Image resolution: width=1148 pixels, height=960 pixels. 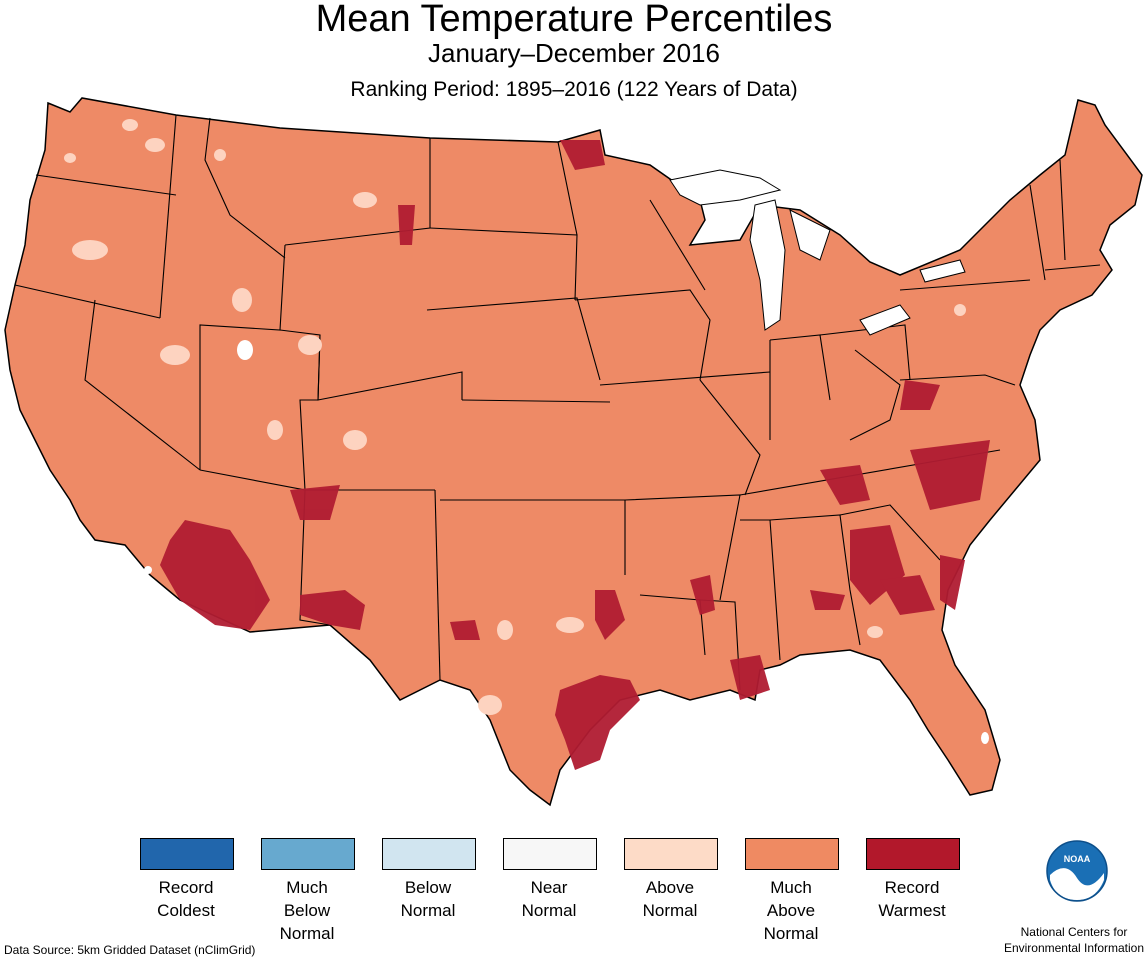 I want to click on legend-label: Much Above Normal, so click(x=791, y=910).